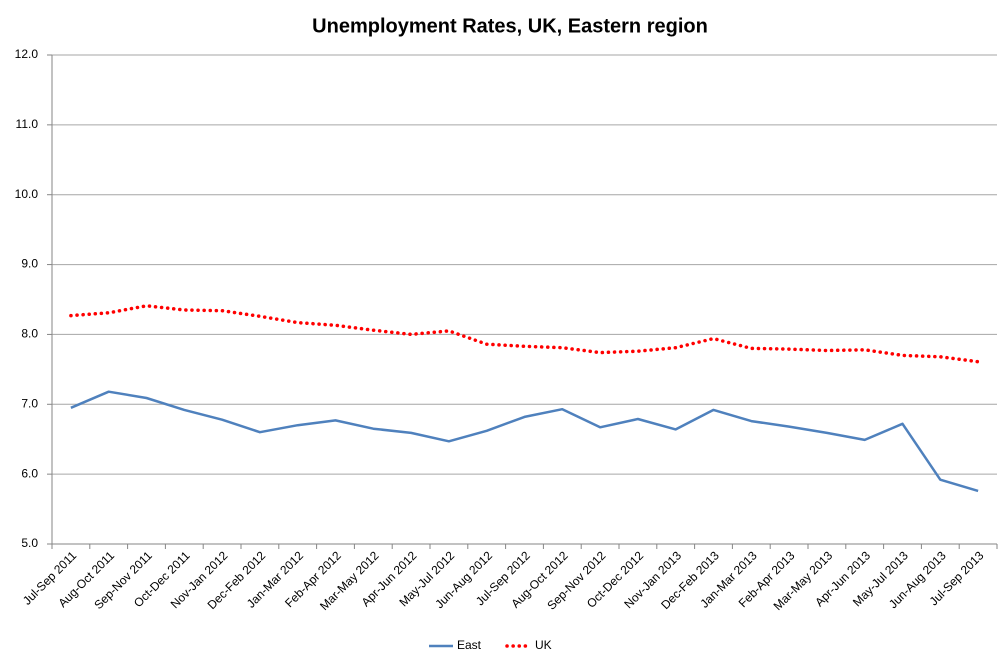 This screenshot has width=999, height=651. I want to click on y-tick-label: 11.0, so click(27, 124).